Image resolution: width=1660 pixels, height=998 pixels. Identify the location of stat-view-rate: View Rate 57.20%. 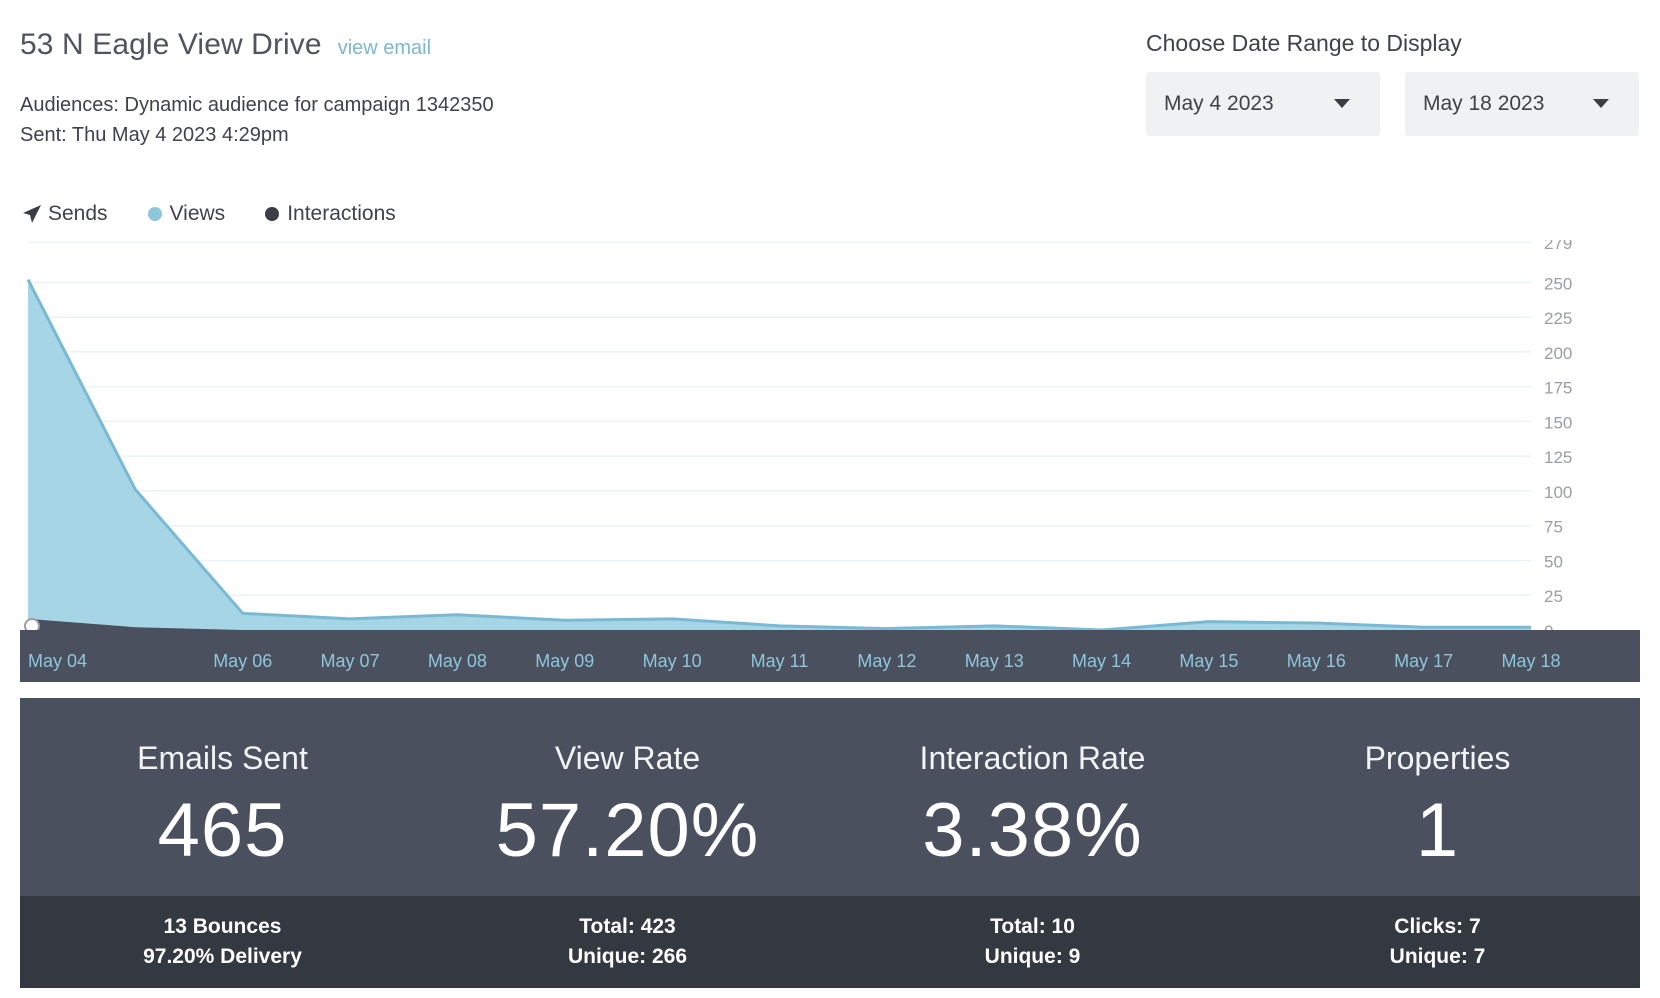
(627, 786).